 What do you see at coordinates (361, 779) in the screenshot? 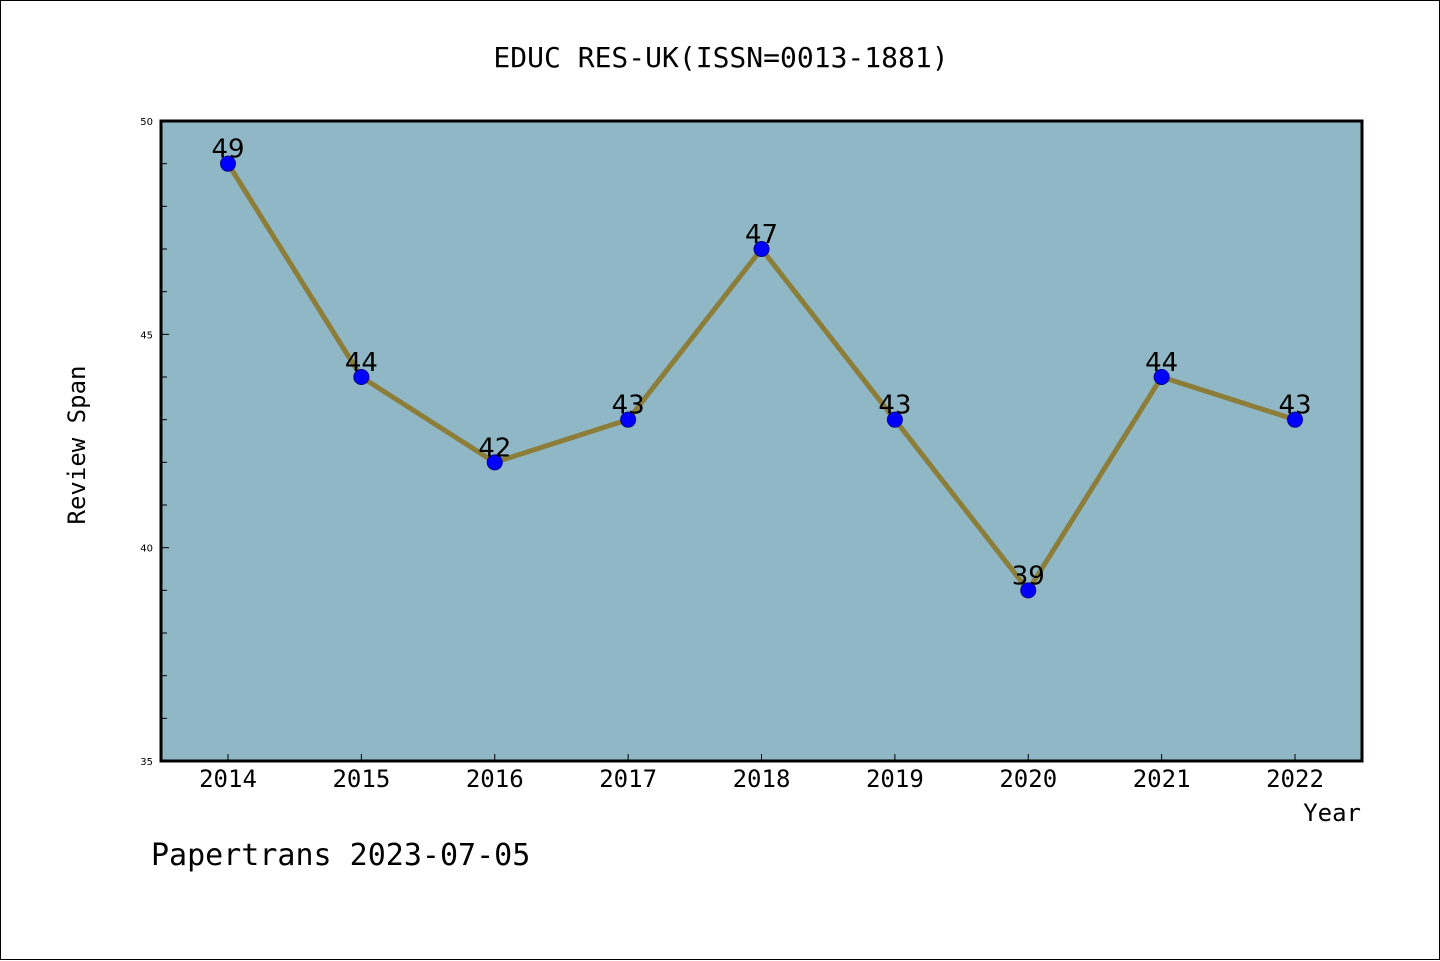
I see `x-tick-label: 2015` at bounding box center [361, 779].